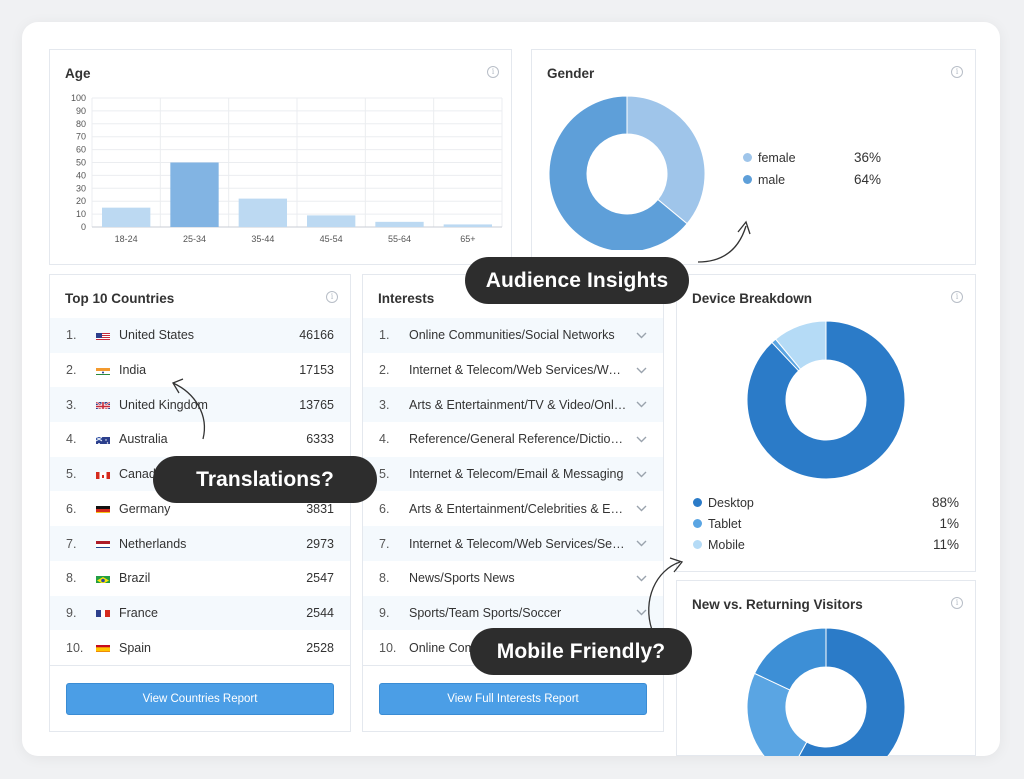 This screenshot has height=779, width=1024. Describe the element at coordinates (384, 508) in the screenshot. I see `rank-number: 6.` at that location.